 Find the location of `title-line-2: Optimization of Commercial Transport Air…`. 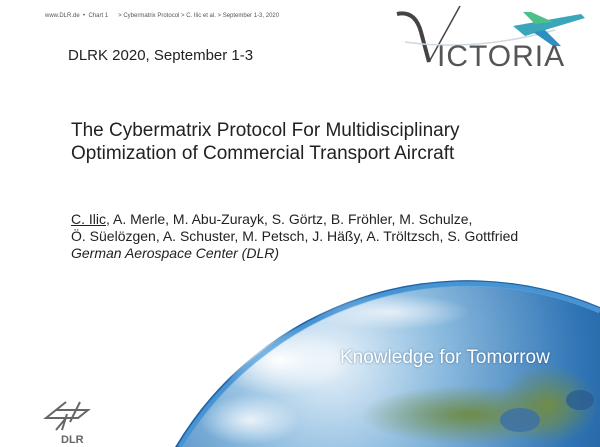

title-line-2: Optimization of Commercial Transport Air… is located at coordinates (263, 153).